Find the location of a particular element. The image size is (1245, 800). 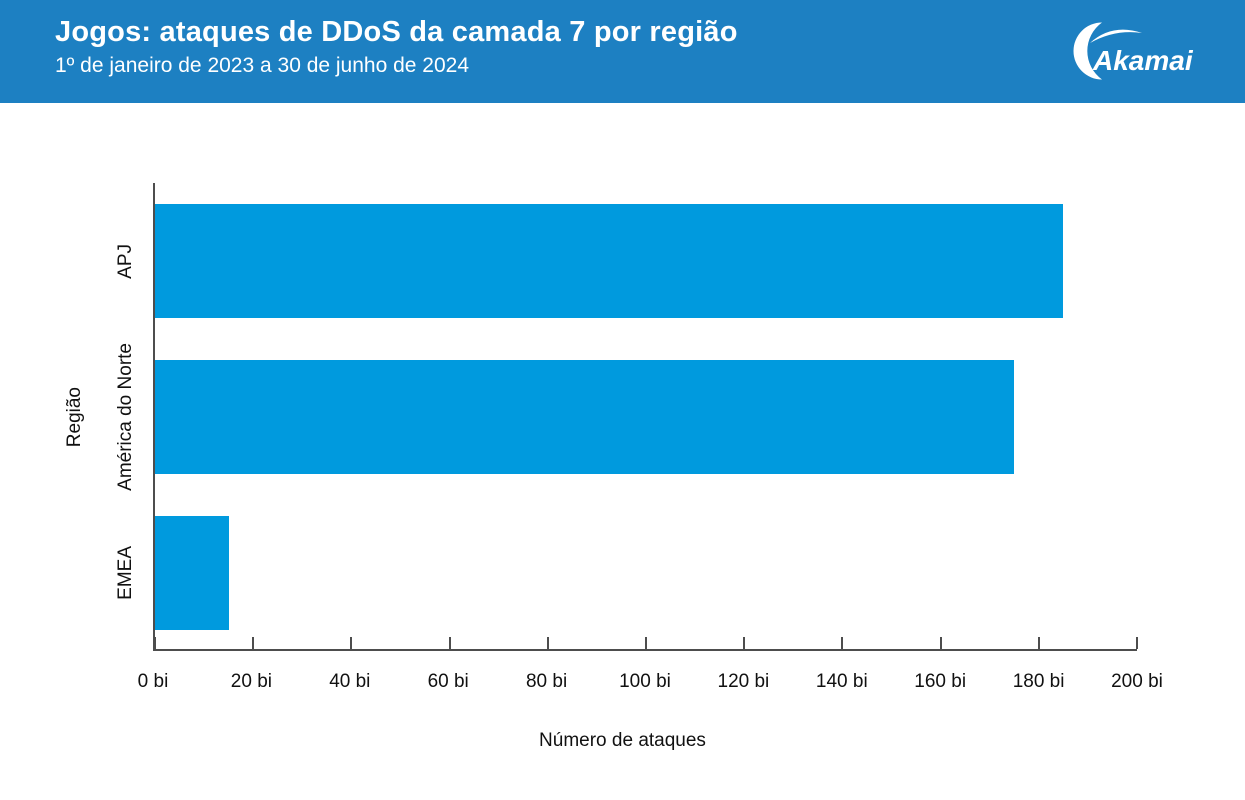

x-axis-tick-label: 80 bi is located at coordinates (546, 681).